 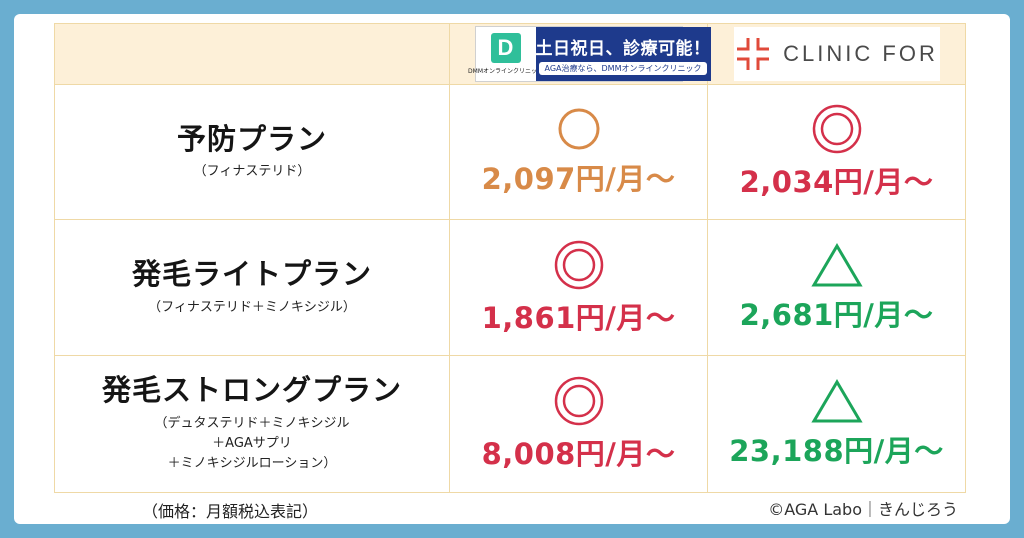 I want to click on dmm-price: 1,861円/月〜, so click(x=578, y=317).